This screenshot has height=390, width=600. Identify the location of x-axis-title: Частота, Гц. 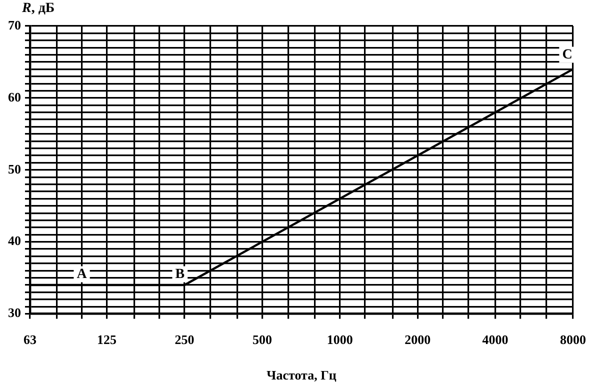
(301, 375).